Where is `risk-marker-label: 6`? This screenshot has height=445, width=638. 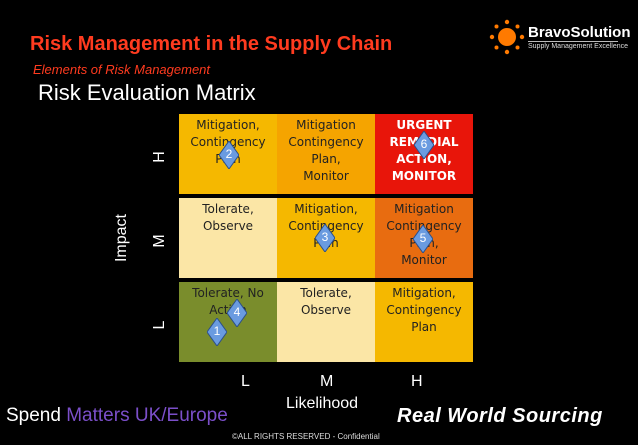 risk-marker-label: 6 is located at coordinates (424, 144).